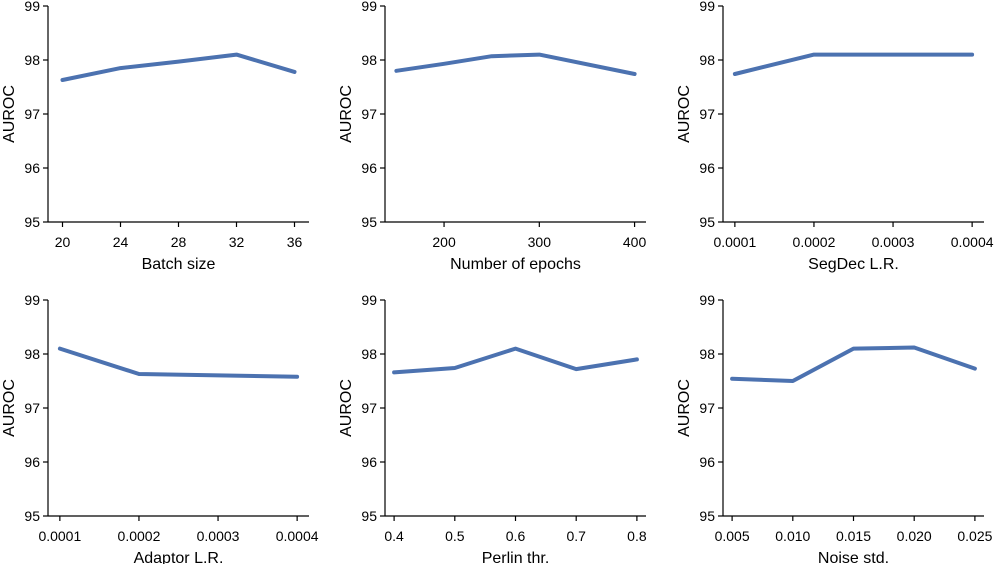 The height and width of the screenshot is (564, 996). What do you see at coordinates (179, 264) in the screenshot?
I see `x-axis-label: Batch size` at bounding box center [179, 264].